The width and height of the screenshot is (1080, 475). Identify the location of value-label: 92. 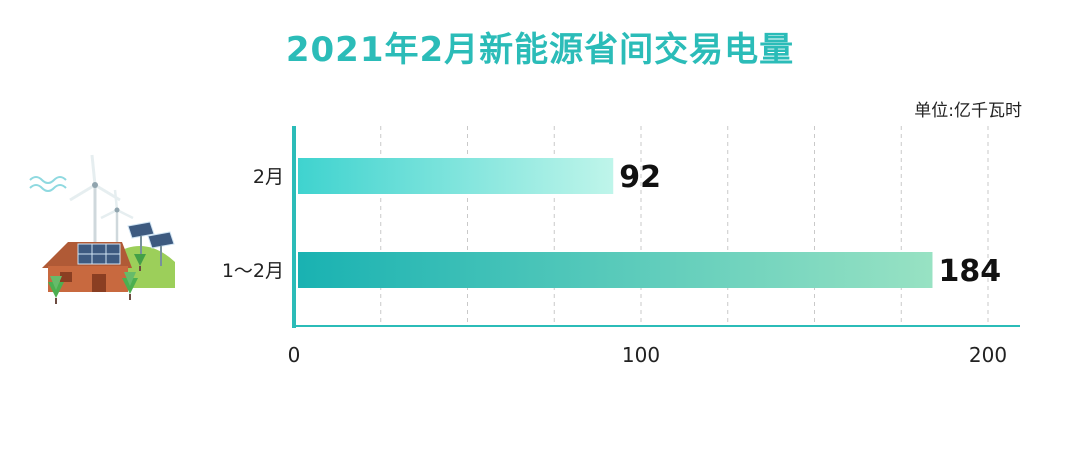
(640, 177).